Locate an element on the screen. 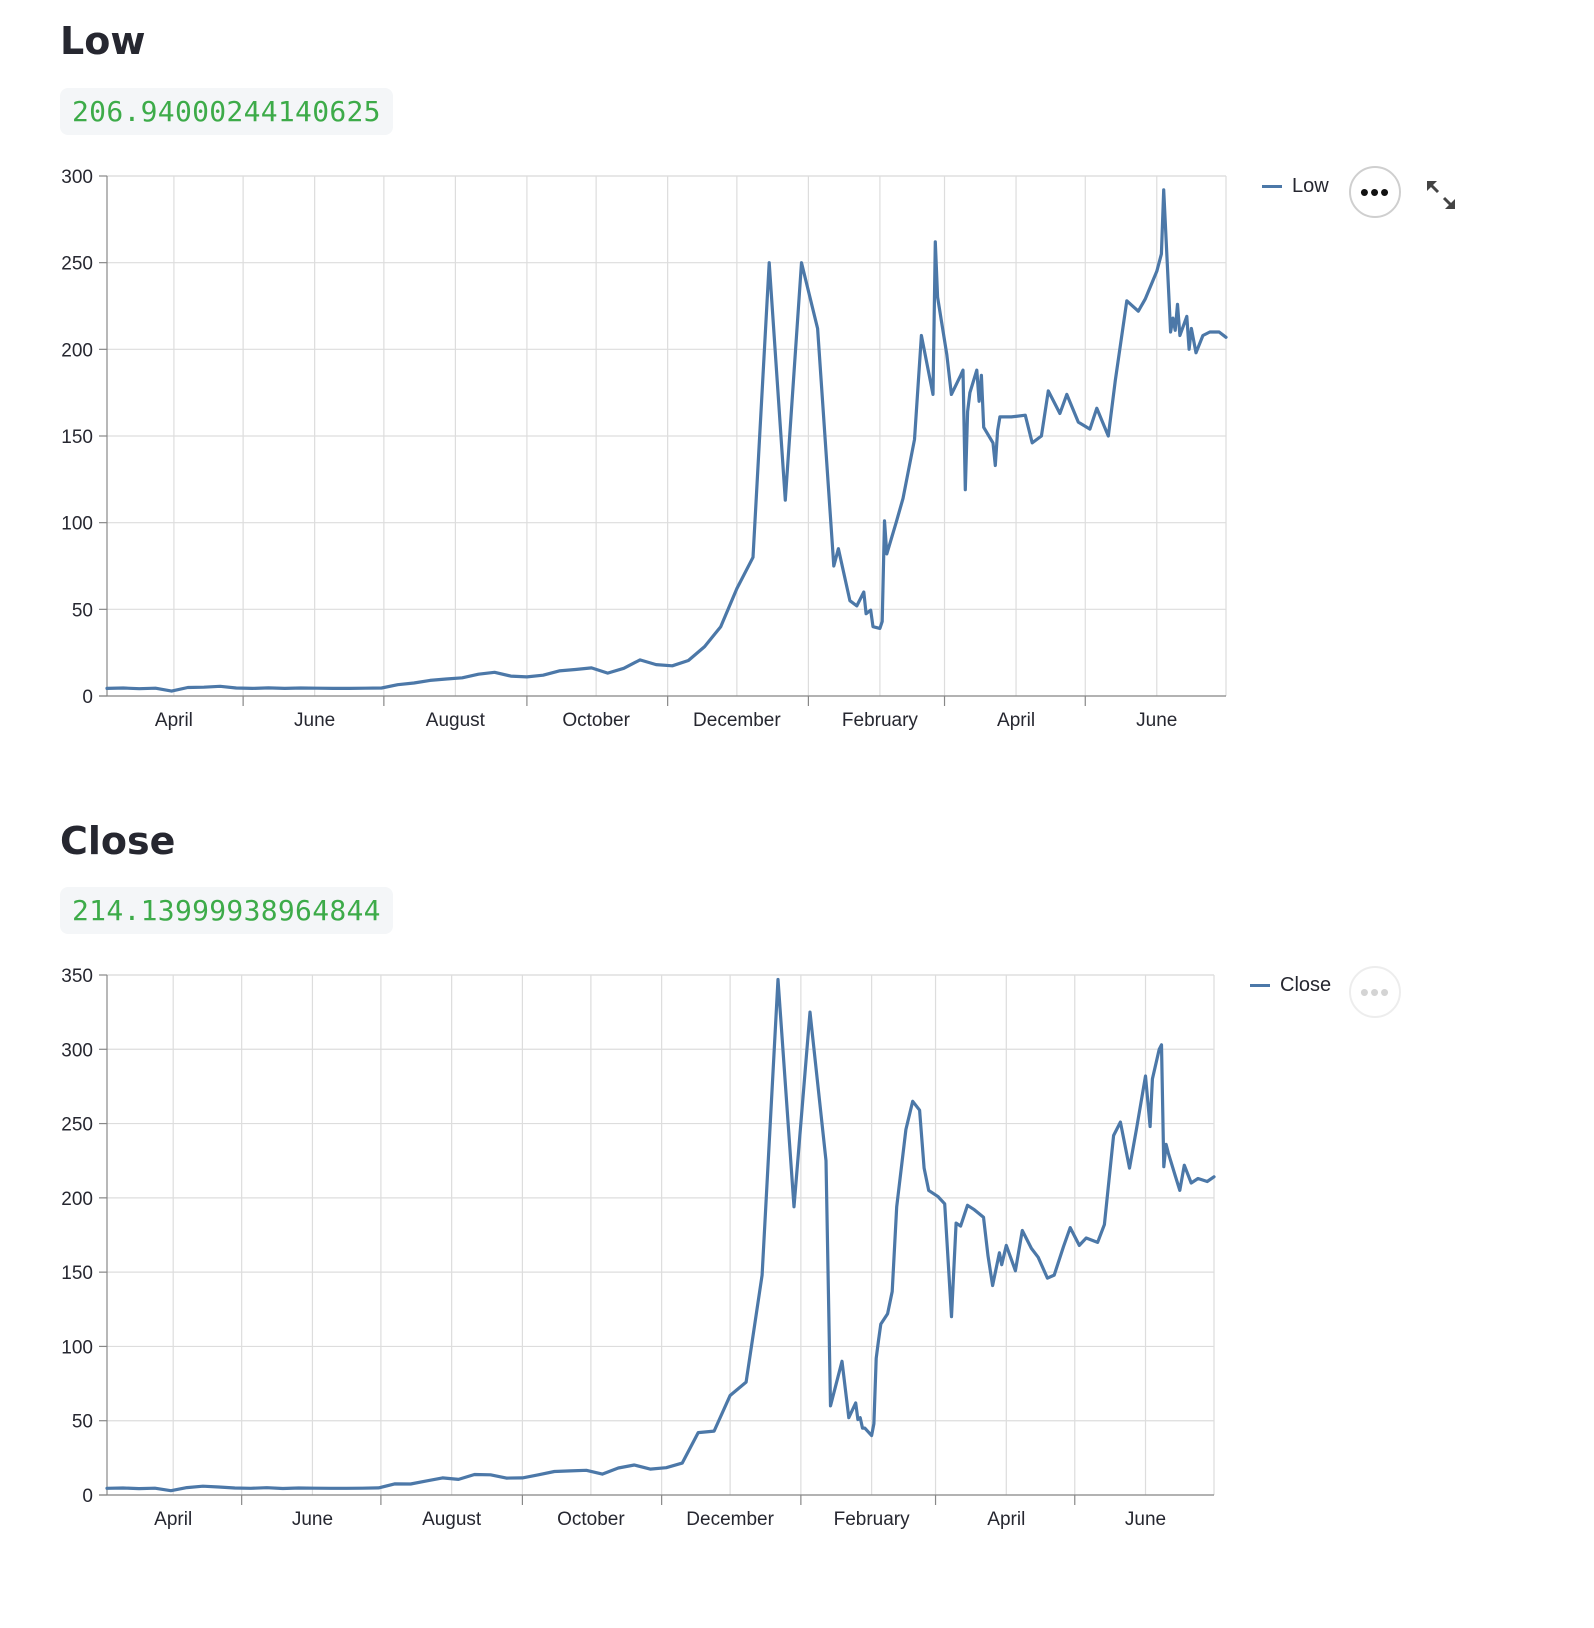 The image size is (1594, 1628). legend-low: Low is located at coordinates (1295, 186).